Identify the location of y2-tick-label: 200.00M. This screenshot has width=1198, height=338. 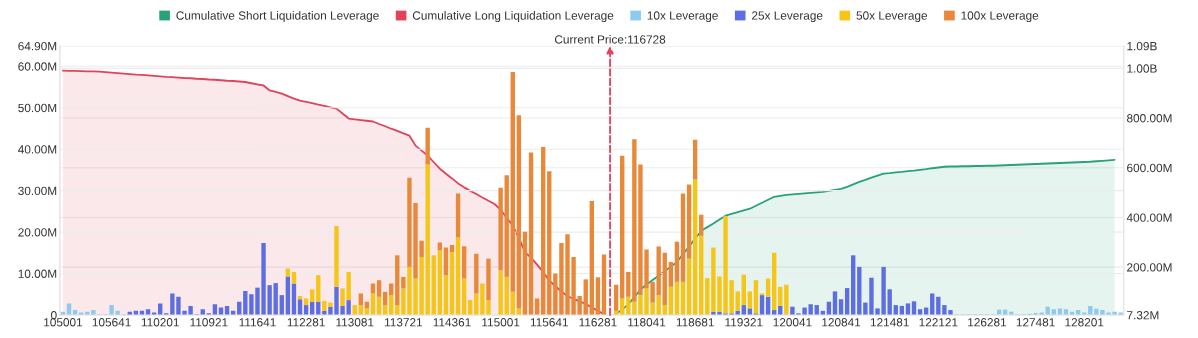
(1149, 267).